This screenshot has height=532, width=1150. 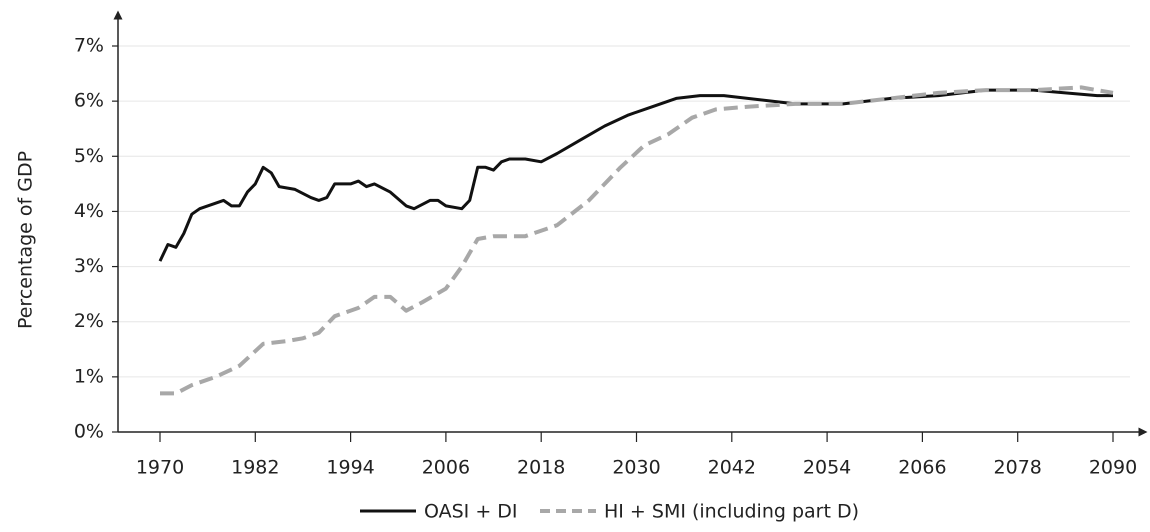 What do you see at coordinates (89, 376) in the screenshot?
I see `y-tick-label: 1%` at bounding box center [89, 376].